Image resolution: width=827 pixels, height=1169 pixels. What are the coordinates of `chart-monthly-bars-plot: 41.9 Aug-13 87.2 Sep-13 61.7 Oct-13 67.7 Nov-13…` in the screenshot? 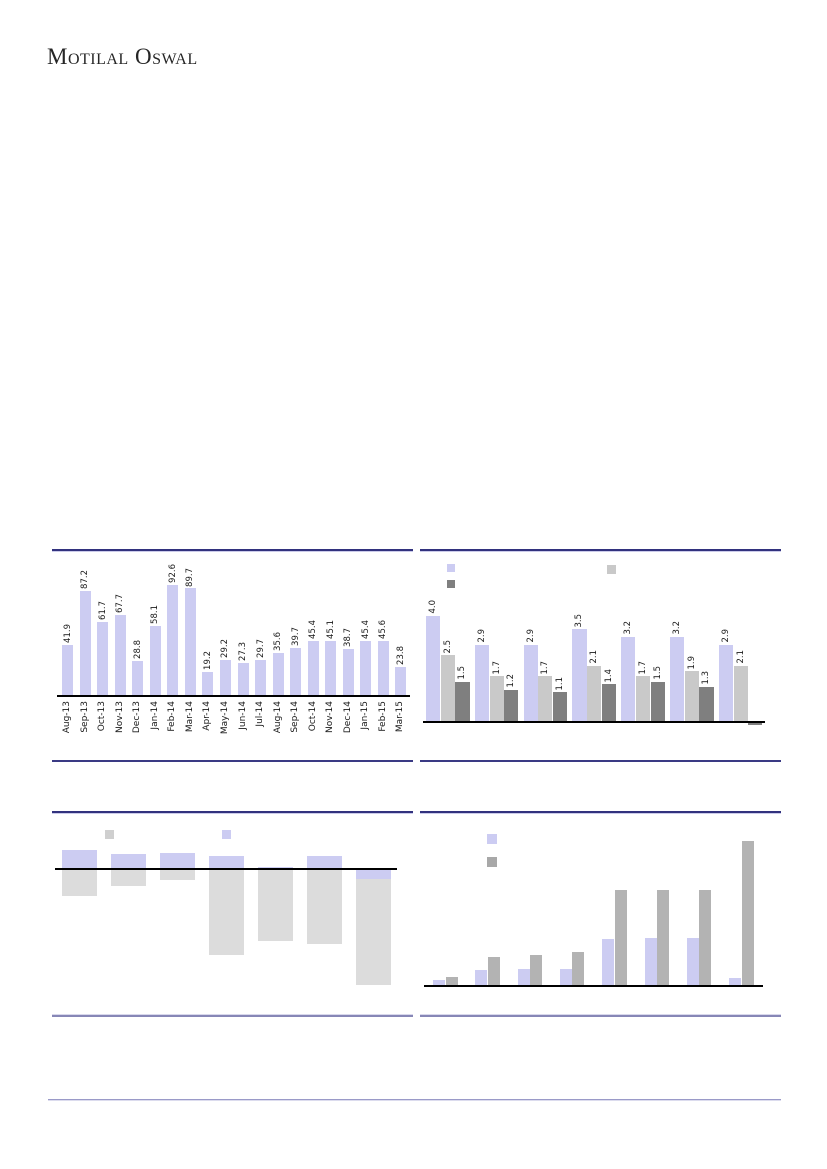 It's located at (232, 655).